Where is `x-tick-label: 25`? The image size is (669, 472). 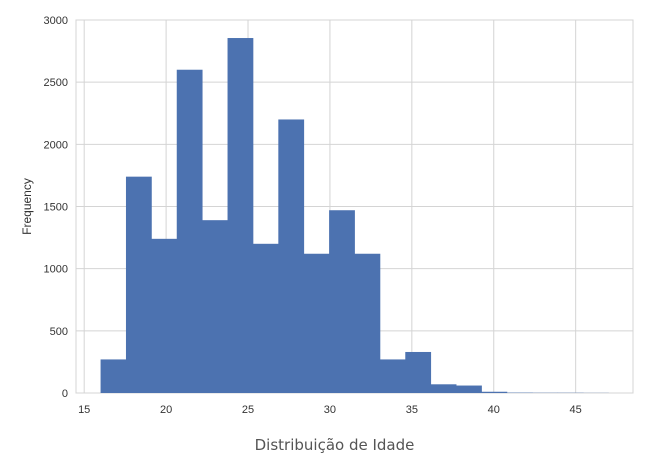 x-tick-label: 25 is located at coordinates (248, 410).